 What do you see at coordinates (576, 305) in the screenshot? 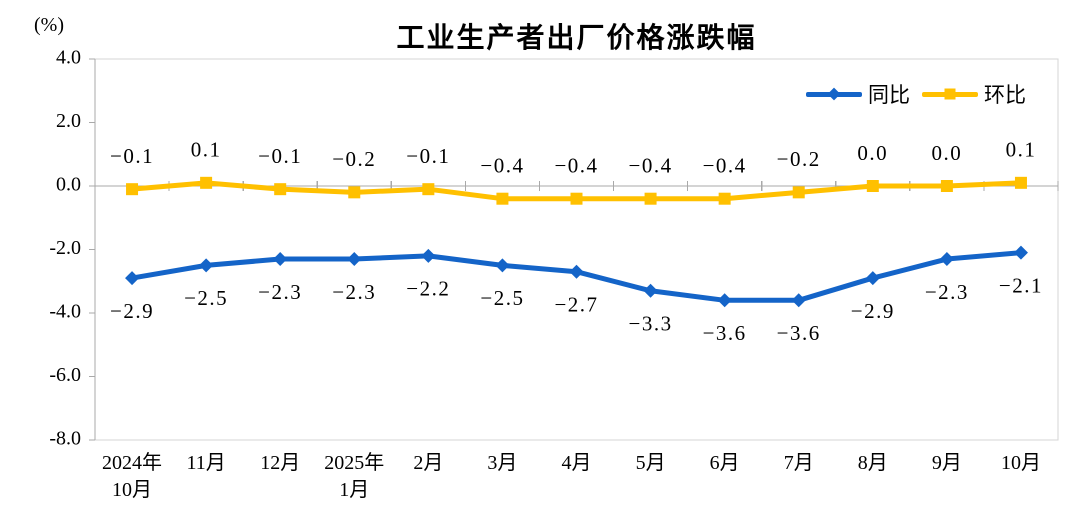
I see `data-label: −2.7` at bounding box center [576, 305].